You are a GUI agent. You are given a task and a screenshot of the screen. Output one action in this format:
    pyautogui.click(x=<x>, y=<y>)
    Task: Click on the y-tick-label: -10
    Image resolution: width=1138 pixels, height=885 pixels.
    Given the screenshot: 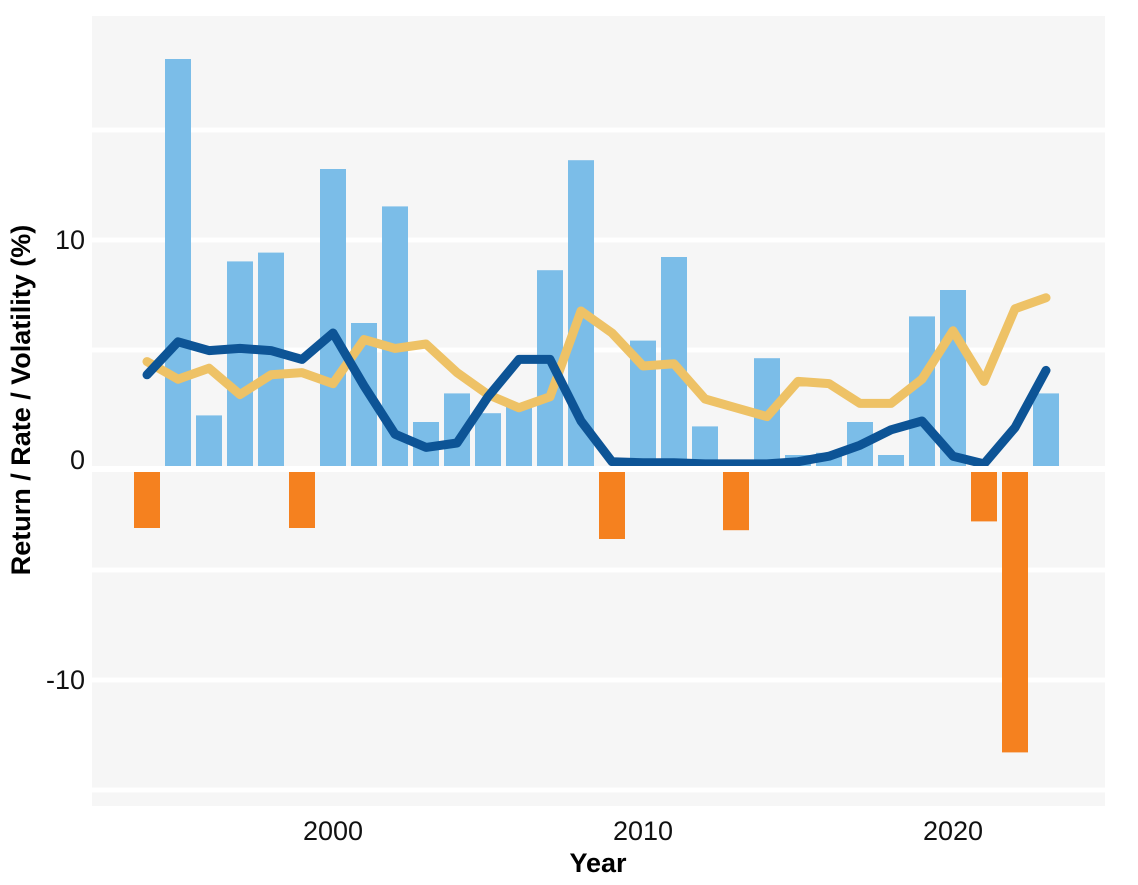 What is the action you would take?
    pyautogui.click(x=65, y=680)
    